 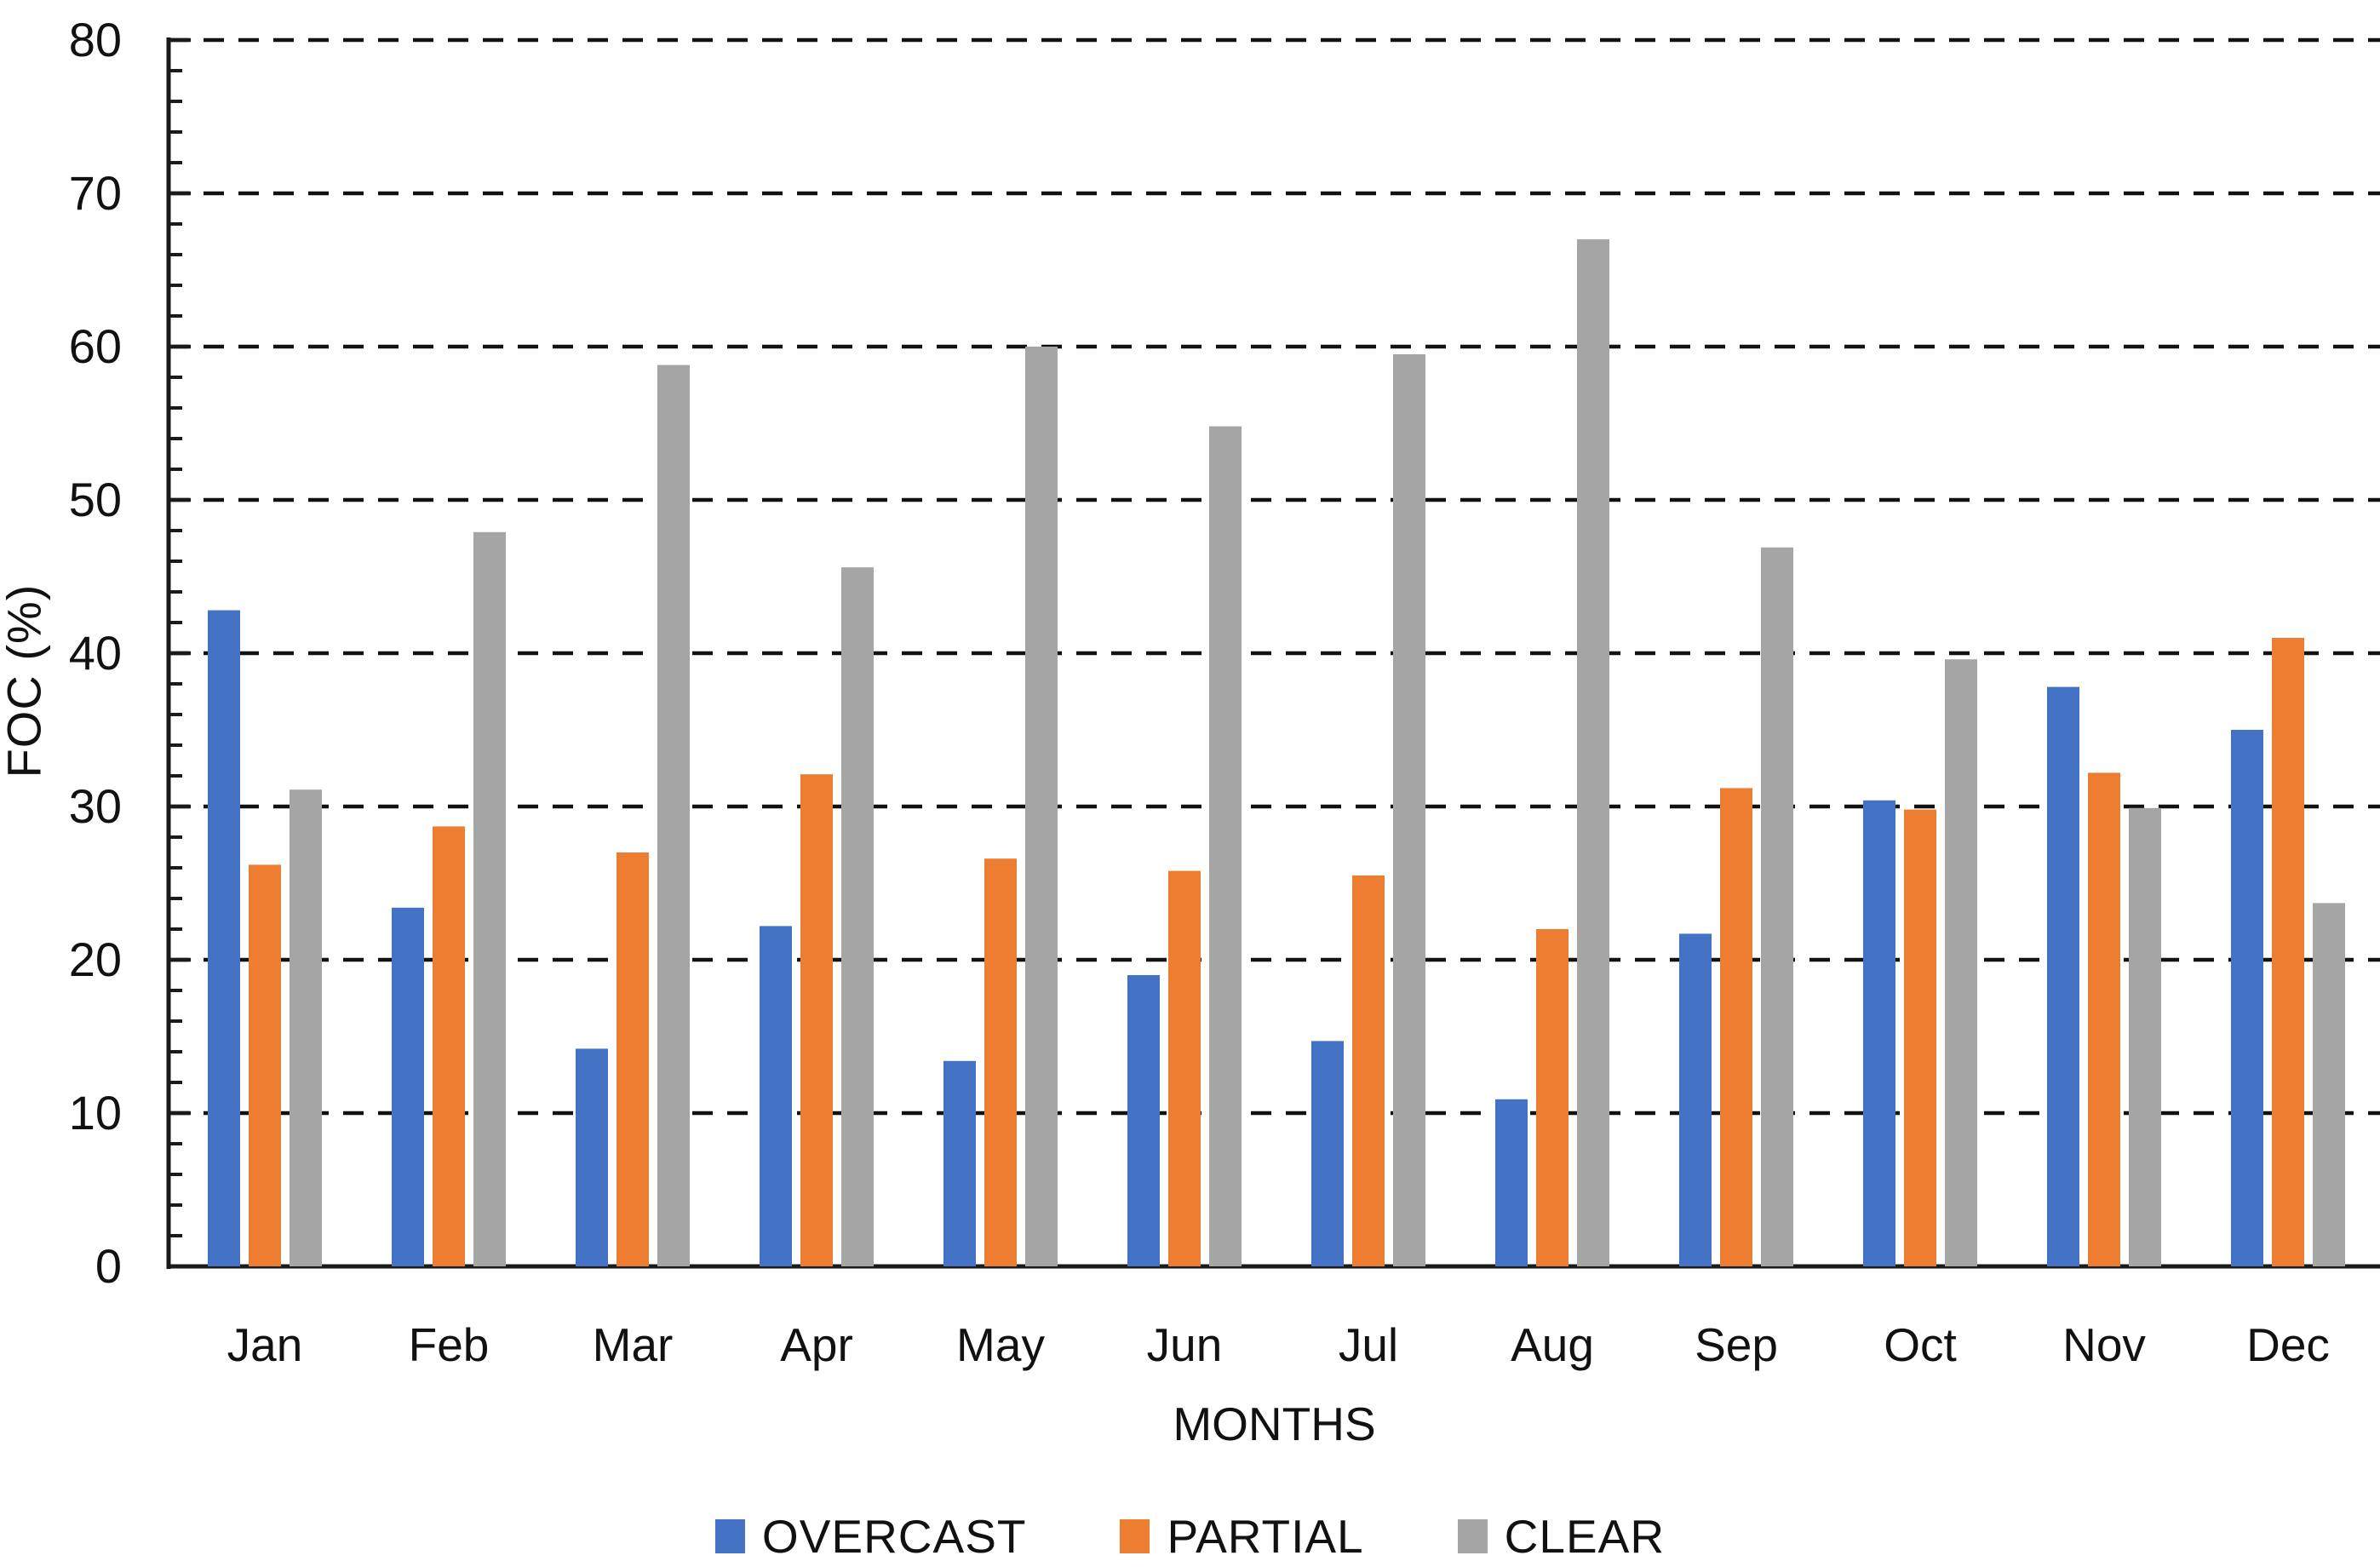 I want to click on x-axis-tick-label-oct: Oct, so click(x=1921, y=1344).